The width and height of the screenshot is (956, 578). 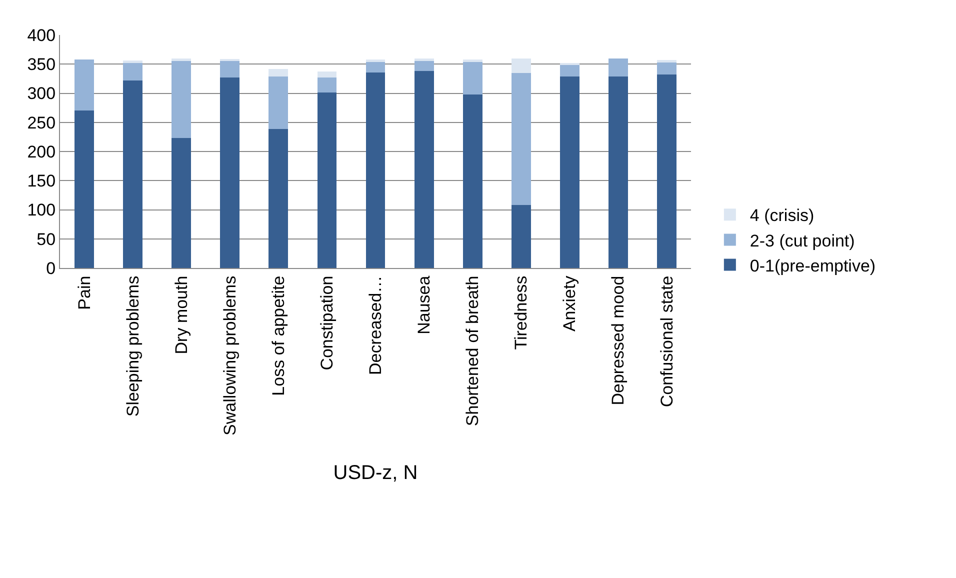 What do you see at coordinates (813, 266) in the screenshot?
I see `legend-label: 0-1(pre-emptive)` at bounding box center [813, 266].